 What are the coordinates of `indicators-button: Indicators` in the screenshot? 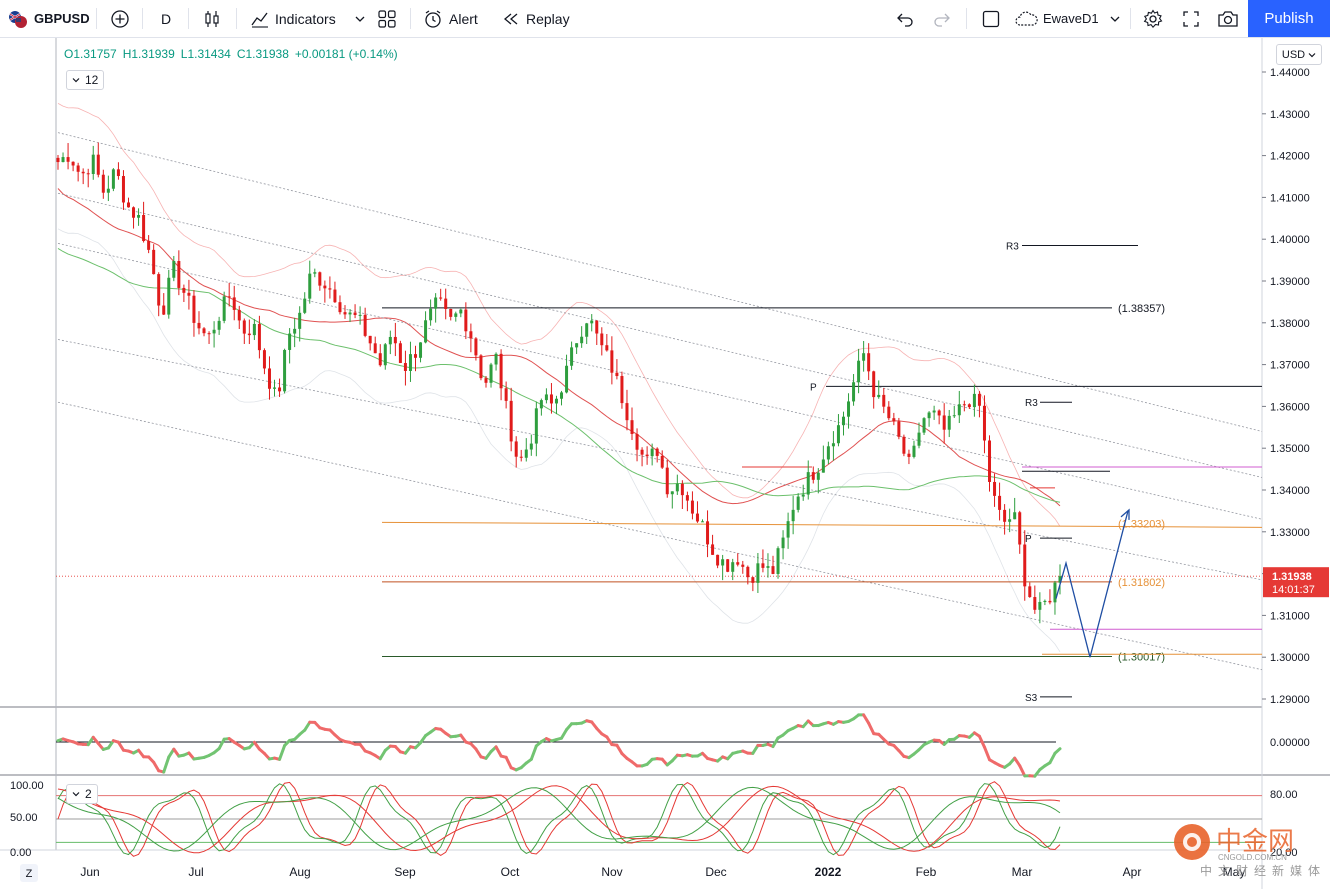 It's located at (308, 18).